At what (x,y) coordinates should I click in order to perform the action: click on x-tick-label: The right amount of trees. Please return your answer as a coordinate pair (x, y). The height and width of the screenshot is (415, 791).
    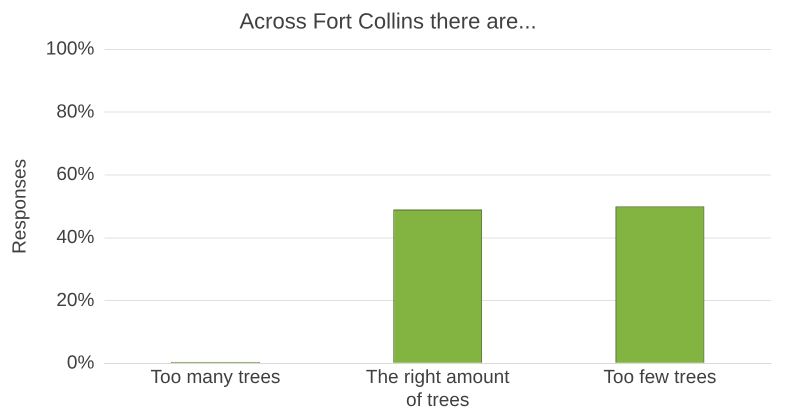
    Looking at the image, I should click on (438, 389).